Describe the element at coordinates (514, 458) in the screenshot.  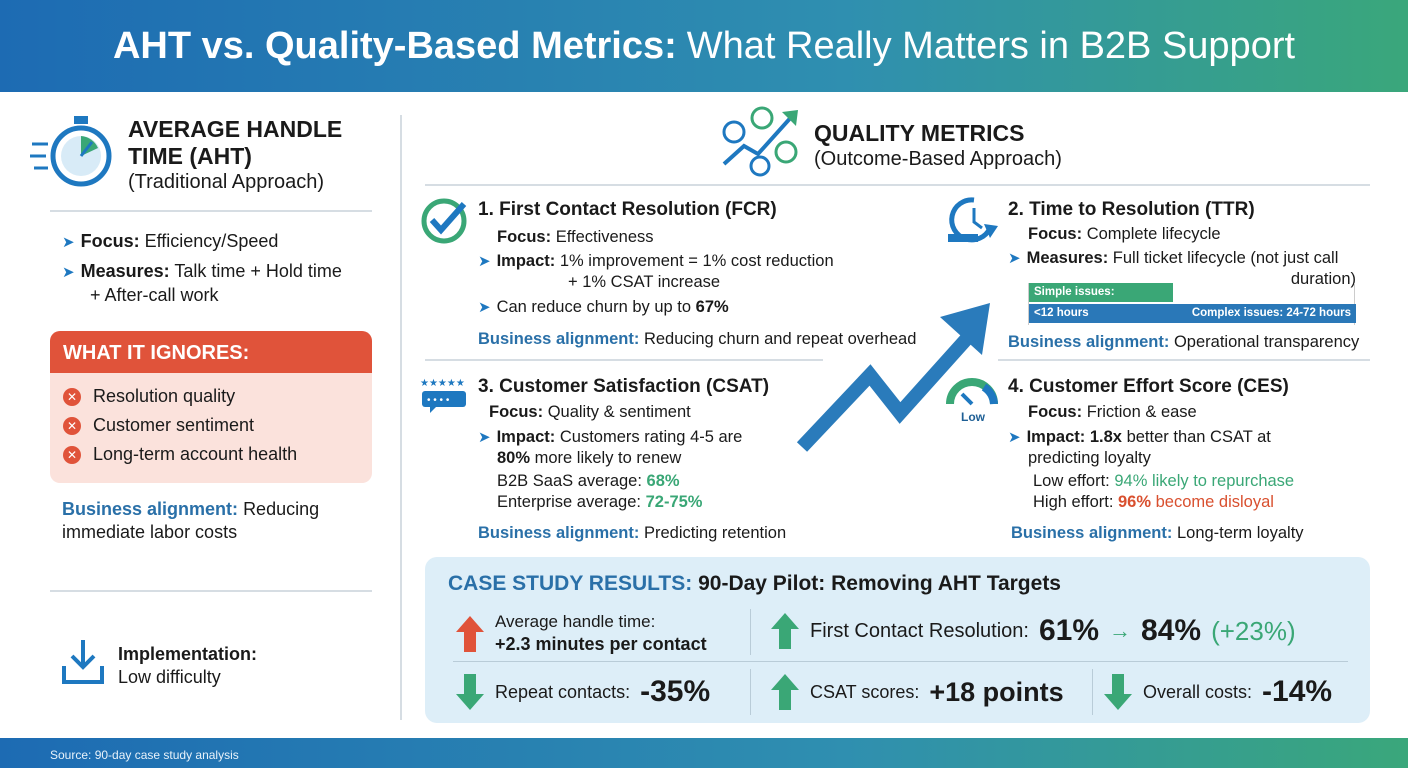
I see `impact-pct: 80%` at that location.